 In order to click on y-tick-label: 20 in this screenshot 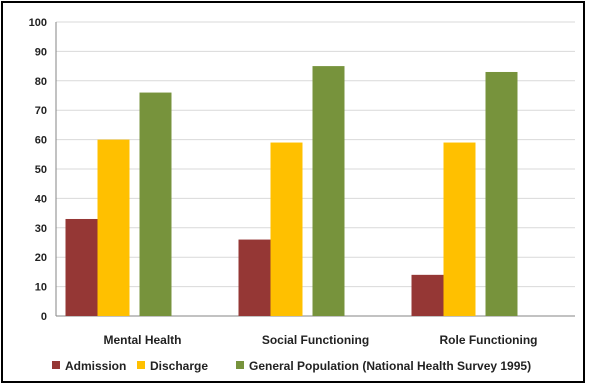, I will do `click(41, 258)`.